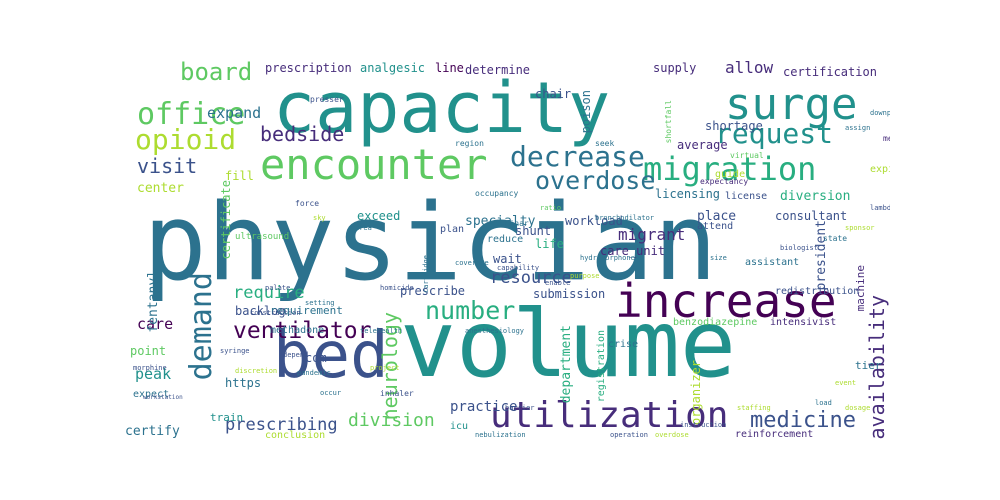 Image resolution: width=1000 pixels, height=500 pixels. Describe the element at coordinates (886, 138) in the screenshot. I see `word-meet: meet` at that location.